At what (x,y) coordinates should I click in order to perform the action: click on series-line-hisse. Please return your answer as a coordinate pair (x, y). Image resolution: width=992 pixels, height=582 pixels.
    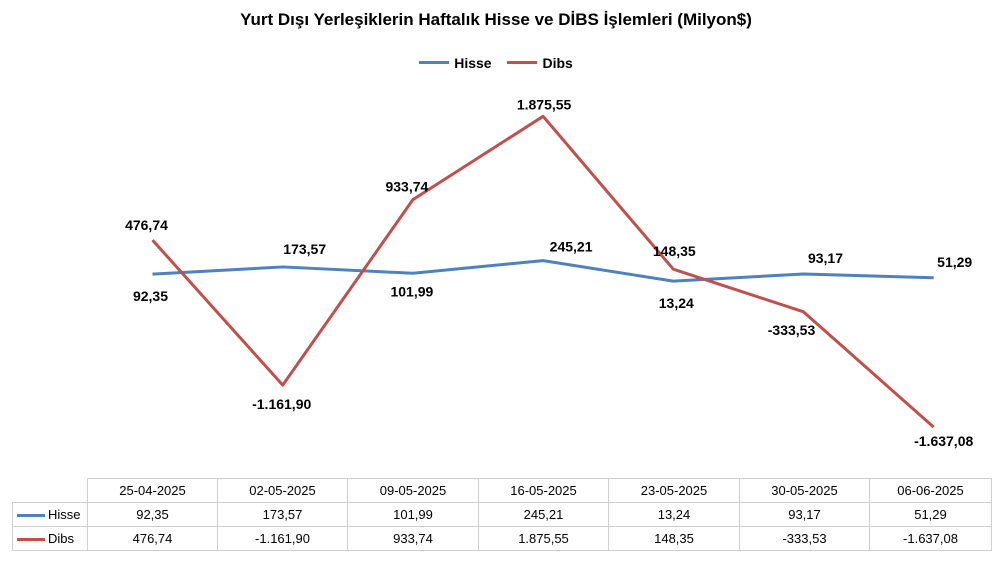
    Looking at the image, I should click on (543, 271).